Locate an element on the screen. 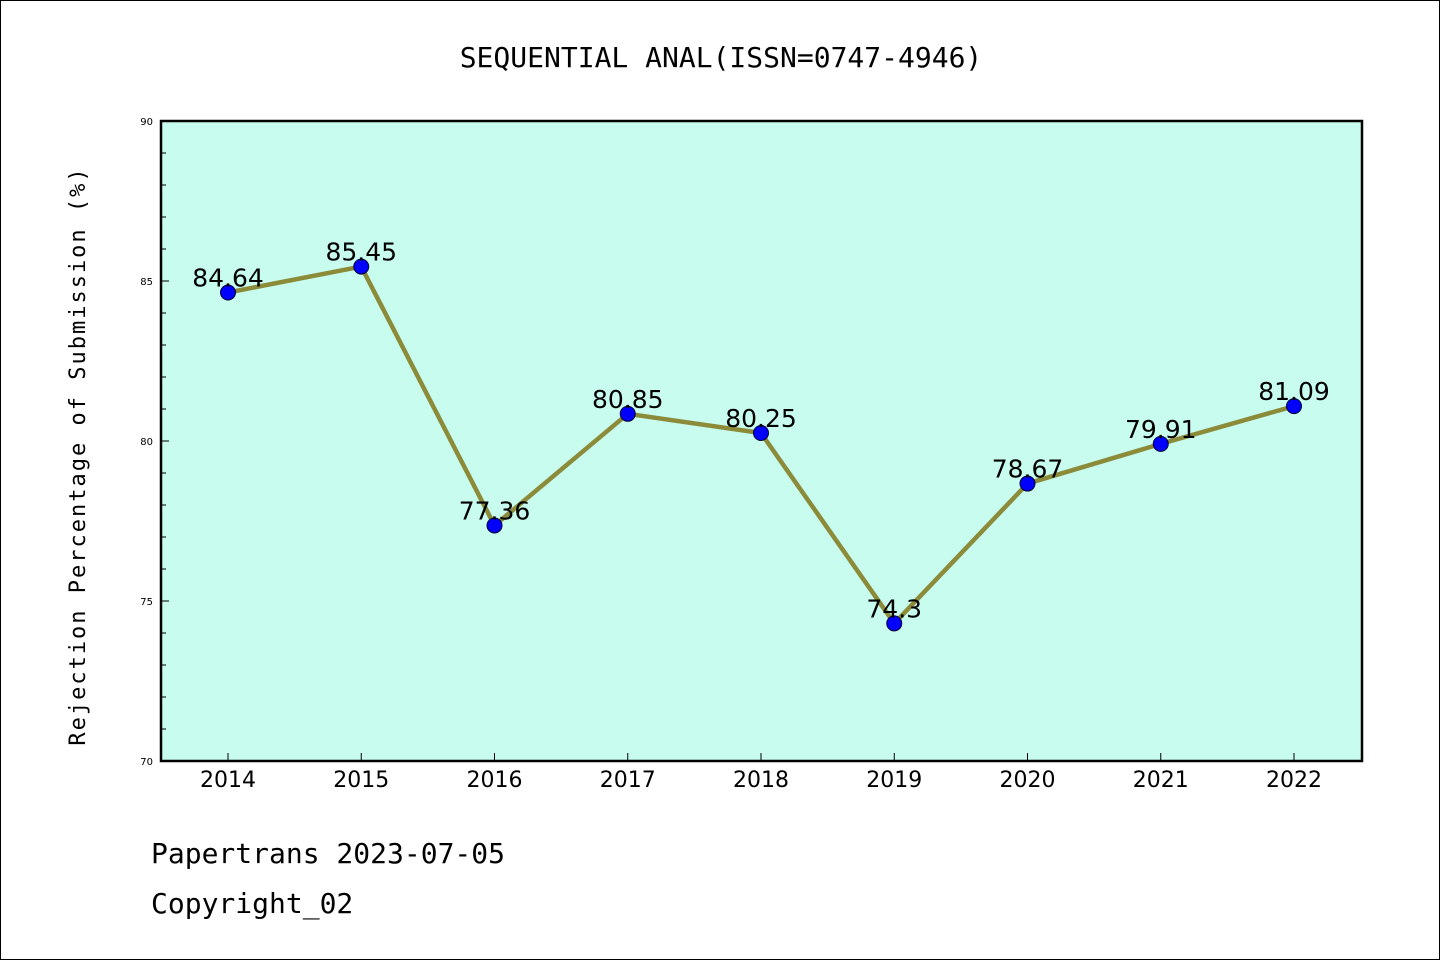 The width and height of the screenshot is (1440, 961). data-label: 85.45 is located at coordinates (361, 252).